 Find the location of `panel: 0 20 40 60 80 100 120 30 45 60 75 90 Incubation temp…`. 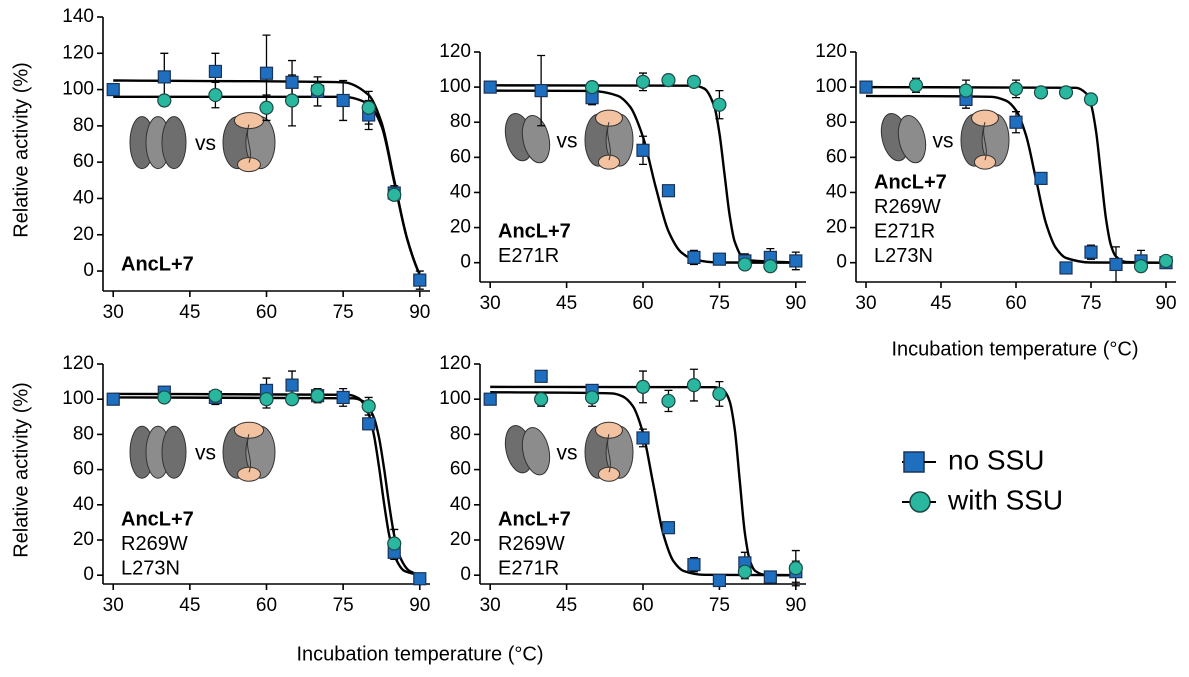

panel: 0 20 40 60 80 100 120 30 45 60 75 90 Incubation temp… is located at coordinates (995, 200).